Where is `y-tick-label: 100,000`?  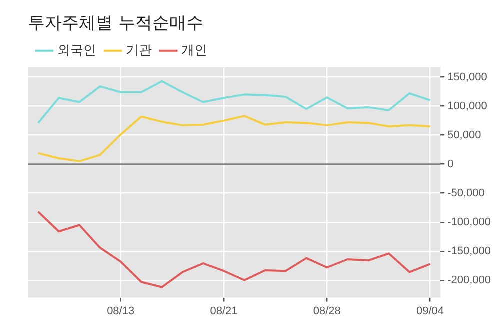
y-tick-label: 100,000 is located at coordinates (468, 106).